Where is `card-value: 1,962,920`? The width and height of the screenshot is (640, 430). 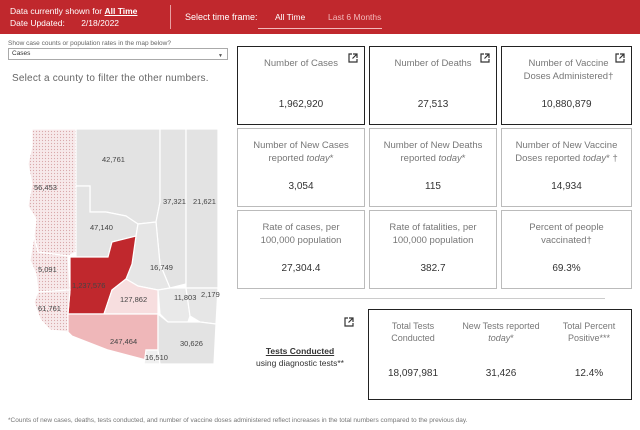
card-value: 1,962,920 is located at coordinates (301, 104).